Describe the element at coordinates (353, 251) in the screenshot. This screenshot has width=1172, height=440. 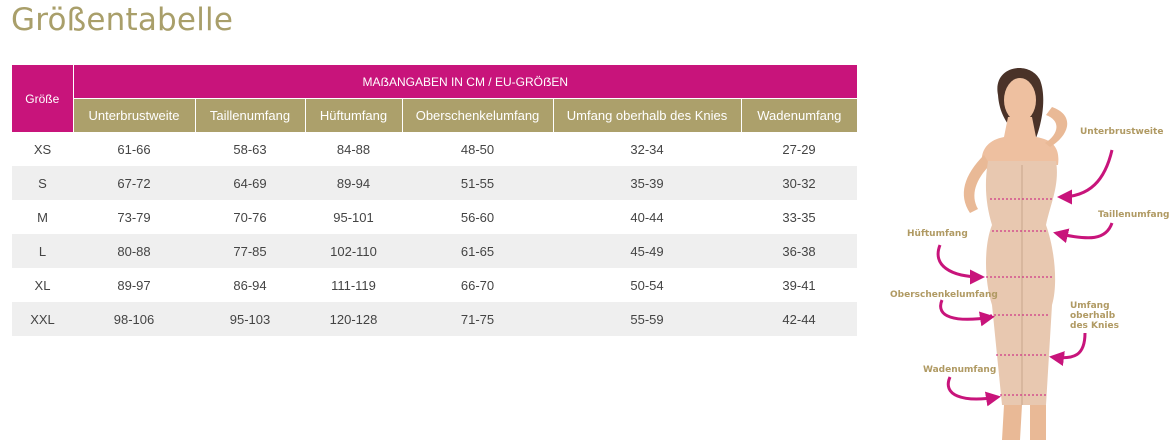
I see `value-cell: 102-110` at that location.